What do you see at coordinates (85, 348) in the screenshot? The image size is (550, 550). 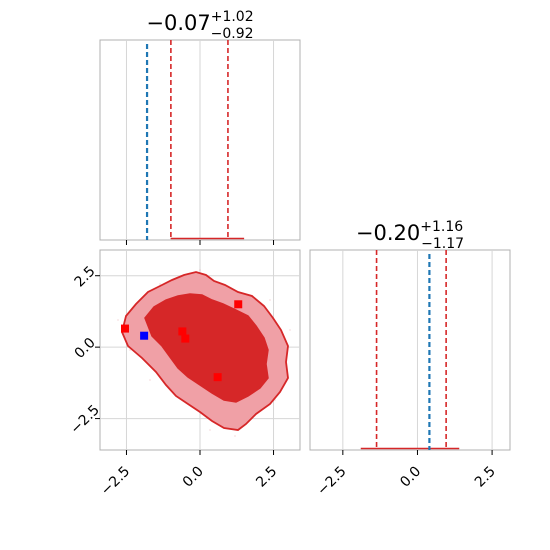 I see `y-tick-label: 0.0` at bounding box center [85, 348].